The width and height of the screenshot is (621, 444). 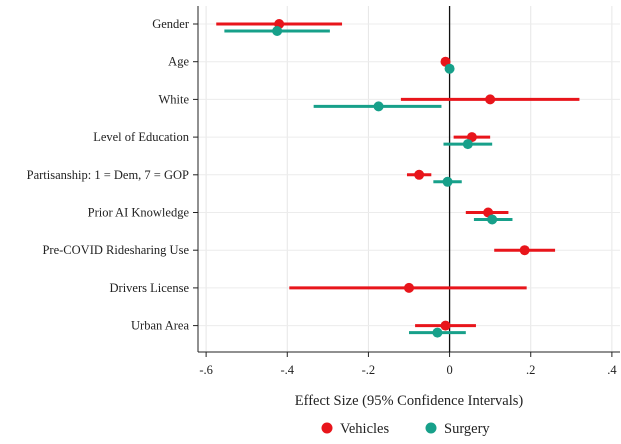 What do you see at coordinates (431, 428) in the screenshot?
I see `legend-marker-surgery` at bounding box center [431, 428].